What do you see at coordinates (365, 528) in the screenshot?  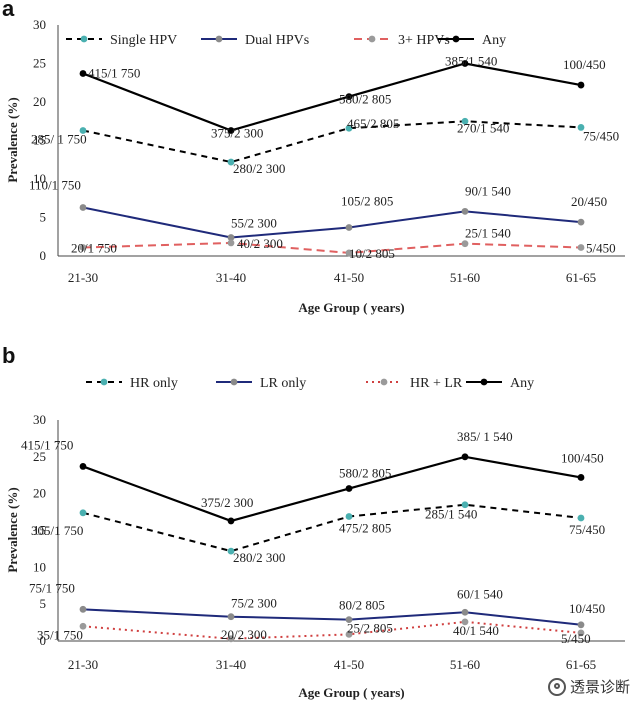 I see `data-label: 475/2 805` at bounding box center [365, 528].